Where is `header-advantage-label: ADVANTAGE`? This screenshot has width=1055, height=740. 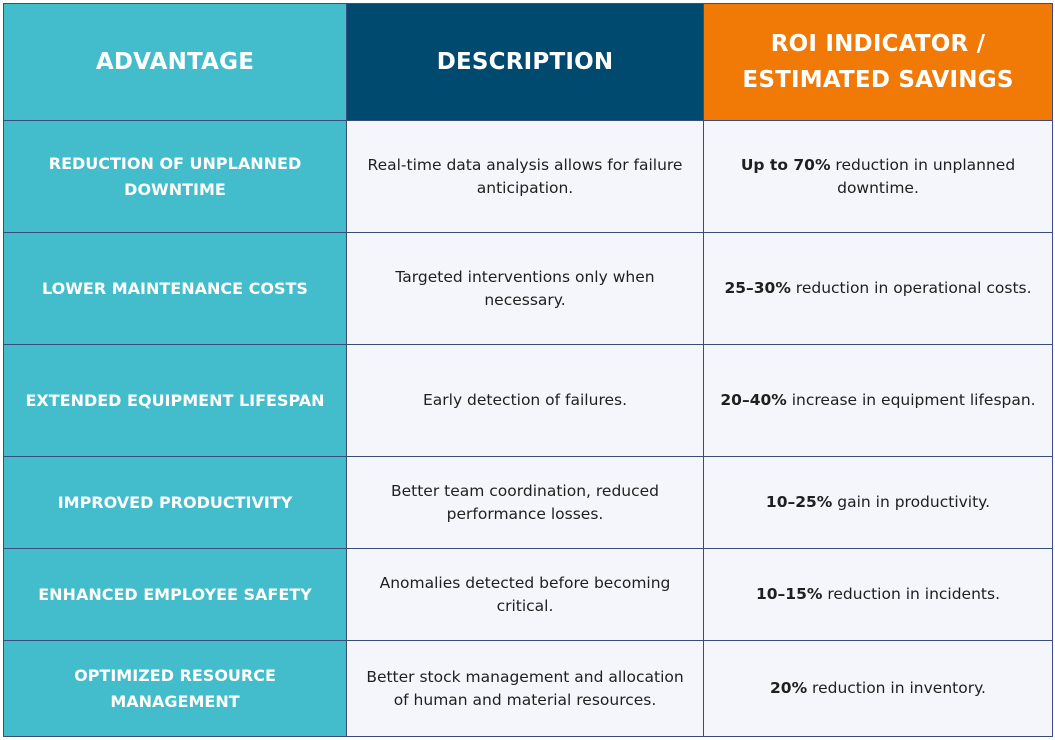
header-advantage-label: ADVANTAGE is located at coordinates (175, 62).